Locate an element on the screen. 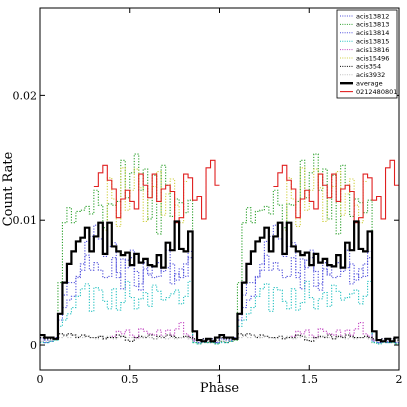 The width and height of the screenshot is (407, 407). y-tick-label: 0.02 is located at coordinates (25, 95).